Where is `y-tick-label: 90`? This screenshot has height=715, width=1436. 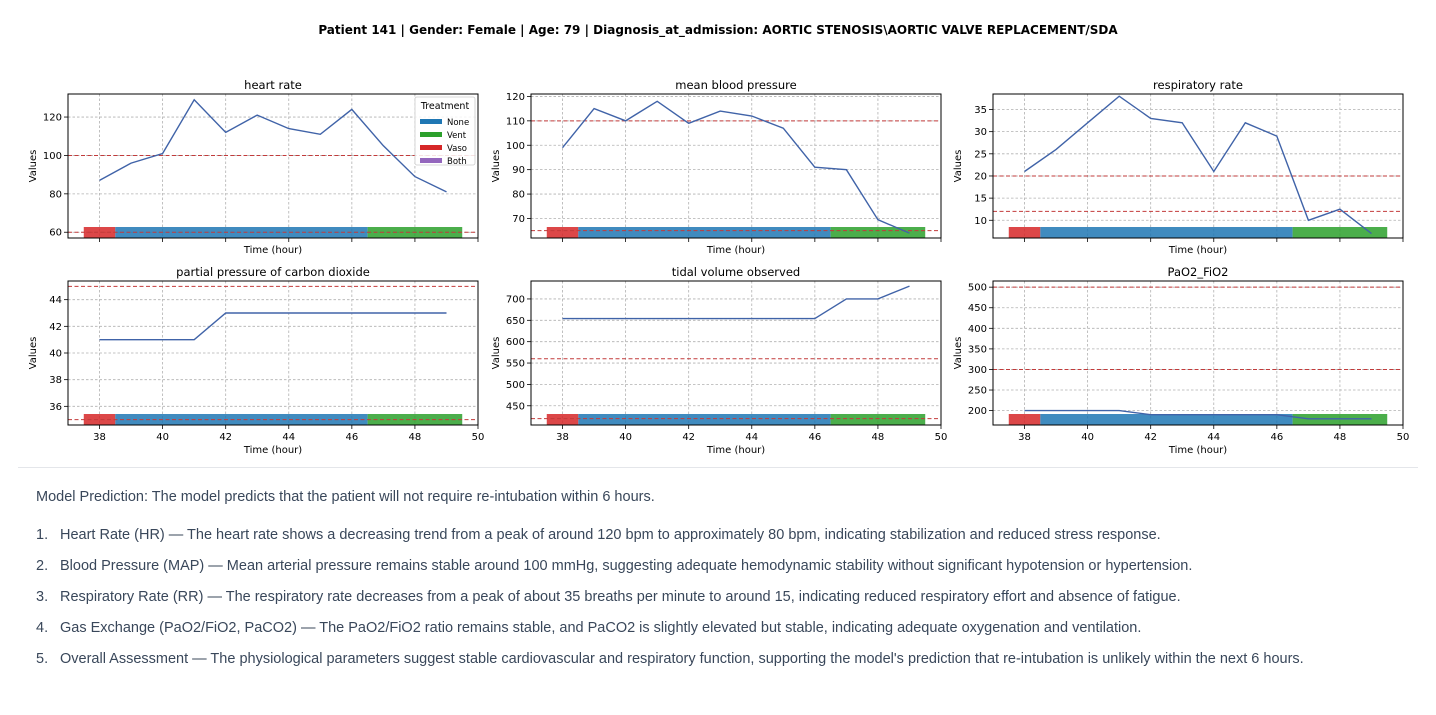 y-tick-label: 90 is located at coordinates (518, 170).